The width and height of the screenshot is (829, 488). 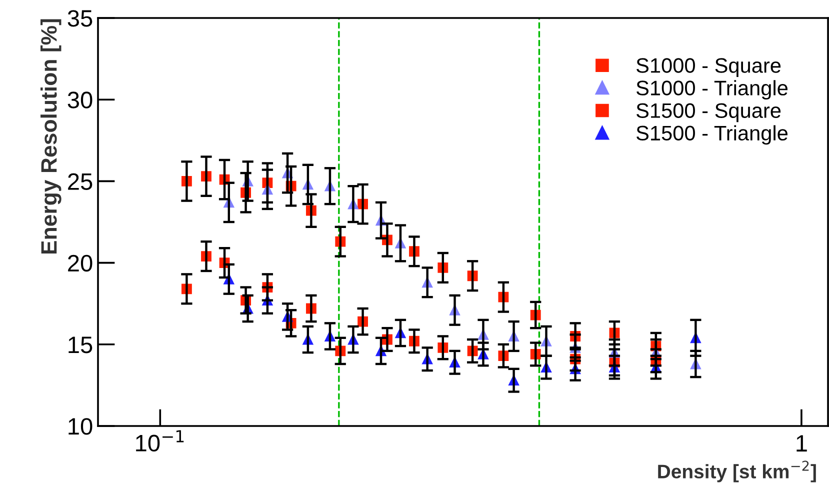 What do you see at coordinates (80, 100) in the screenshot?
I see `y-tick-label: 30` at bounding box center [80, 100].